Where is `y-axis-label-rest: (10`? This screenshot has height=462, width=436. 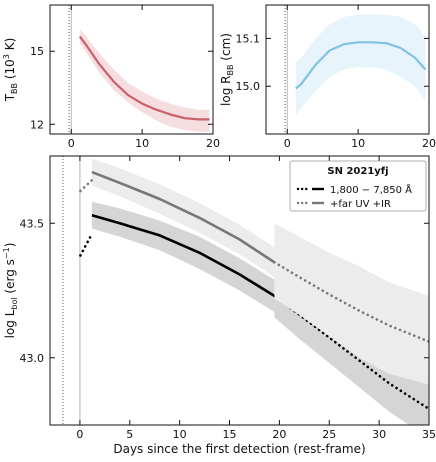
y-axis-label-rest: (10 is located at coordinates (10, 71).